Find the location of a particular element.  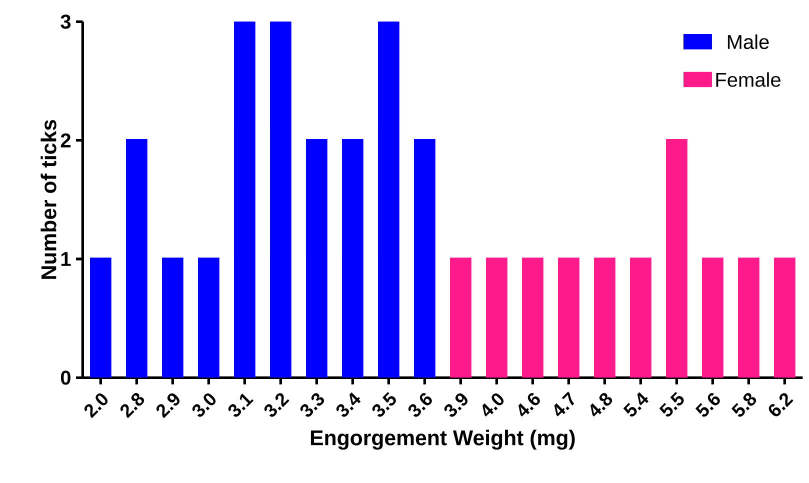

x-tick-label: 3.0 is located at coordinates (204, 405).